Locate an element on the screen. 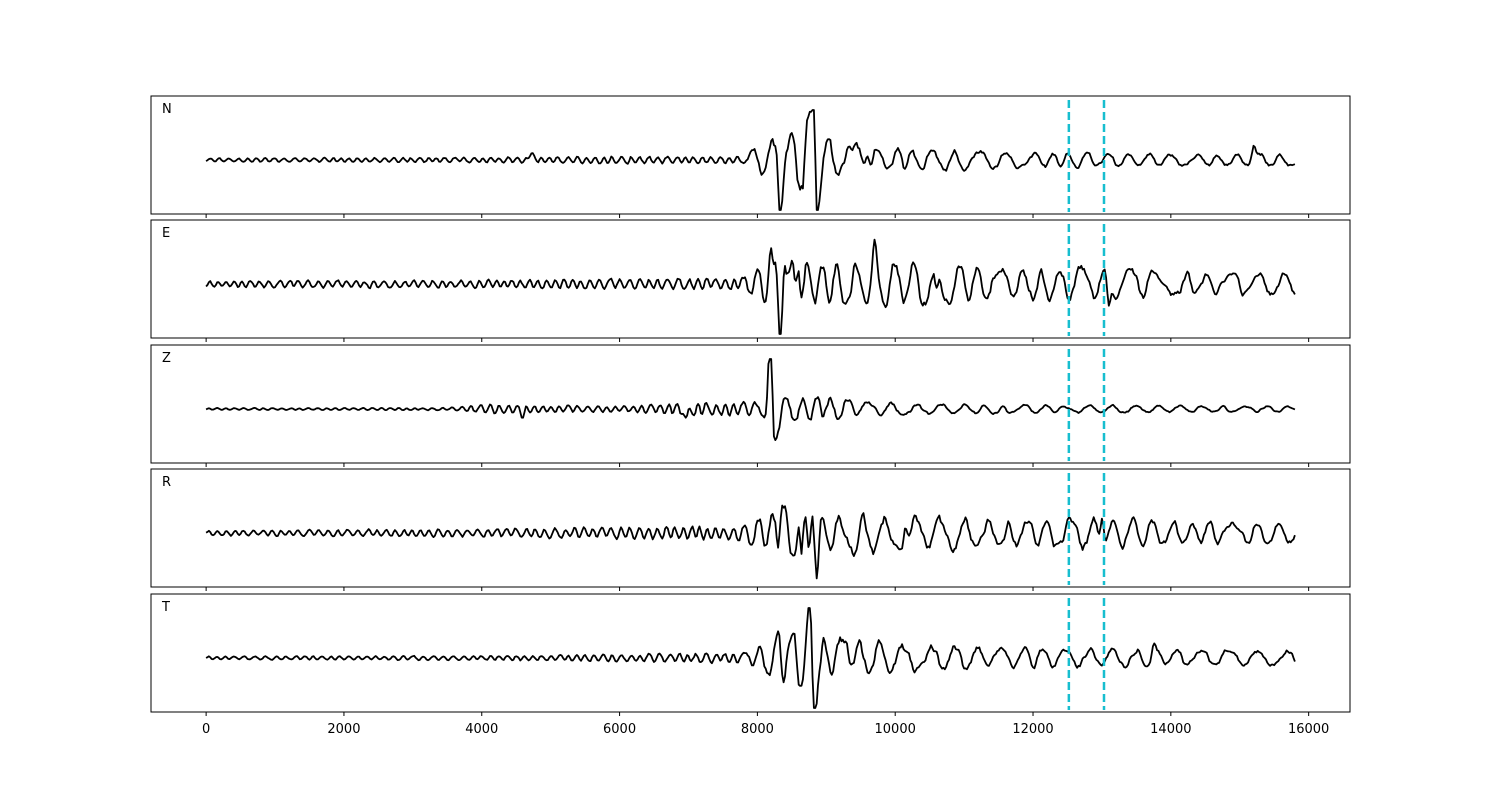 Image resolution: width=1500 pixels, height=800 pixels. x-tick-label: 6000 is located at coordinates (619, 729).